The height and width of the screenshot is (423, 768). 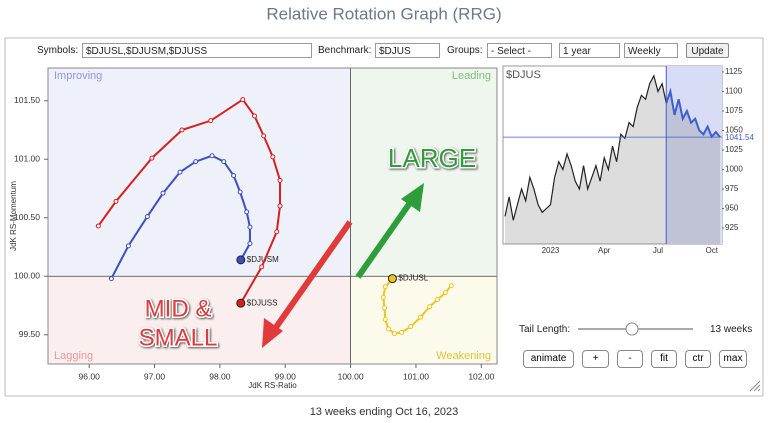 I want to click on price-line, so click(x=585, y=147).